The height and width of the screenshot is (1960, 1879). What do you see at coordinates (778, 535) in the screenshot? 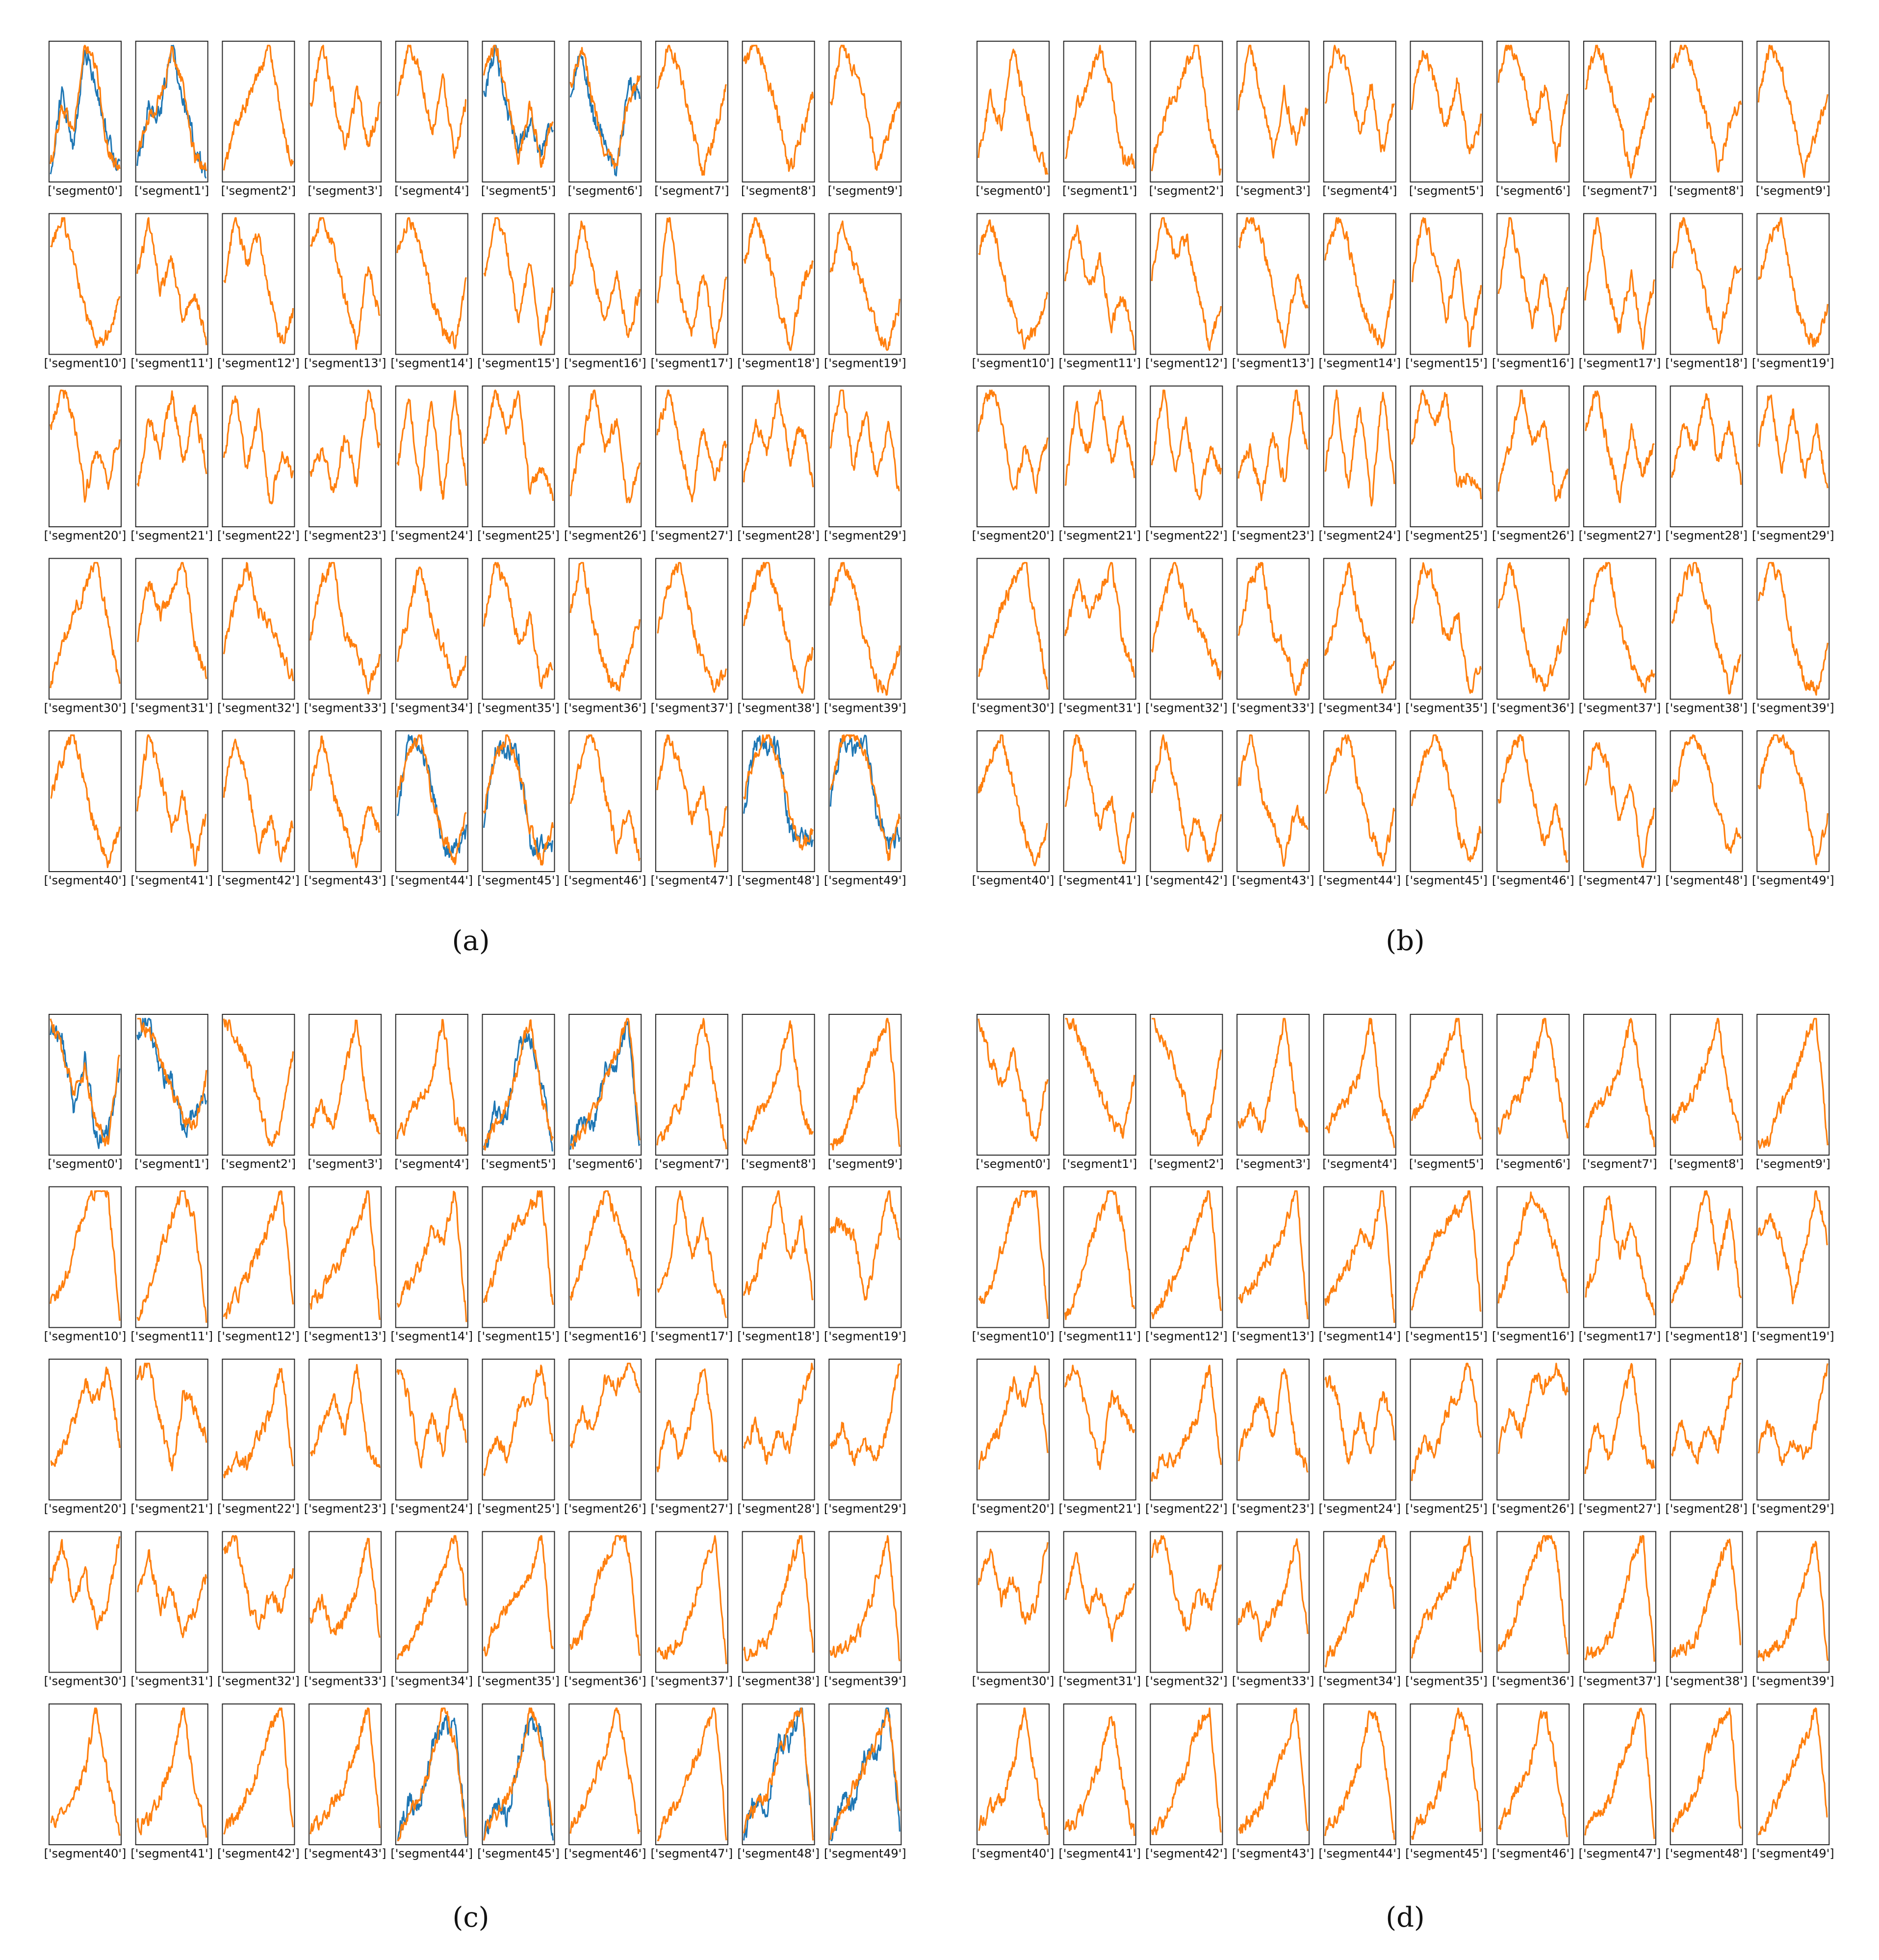
I see `subplot-label: ['segment28']` at bounding box center [778, 535].